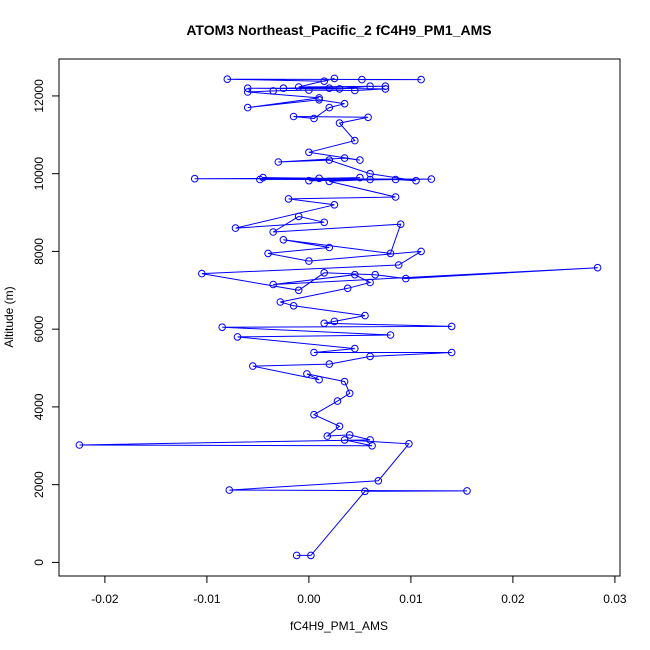 The image size is (650, 650). Describe the element at coordinates (39, 484) in the screenshot. I see `y-tick-label: 2000` at that location.